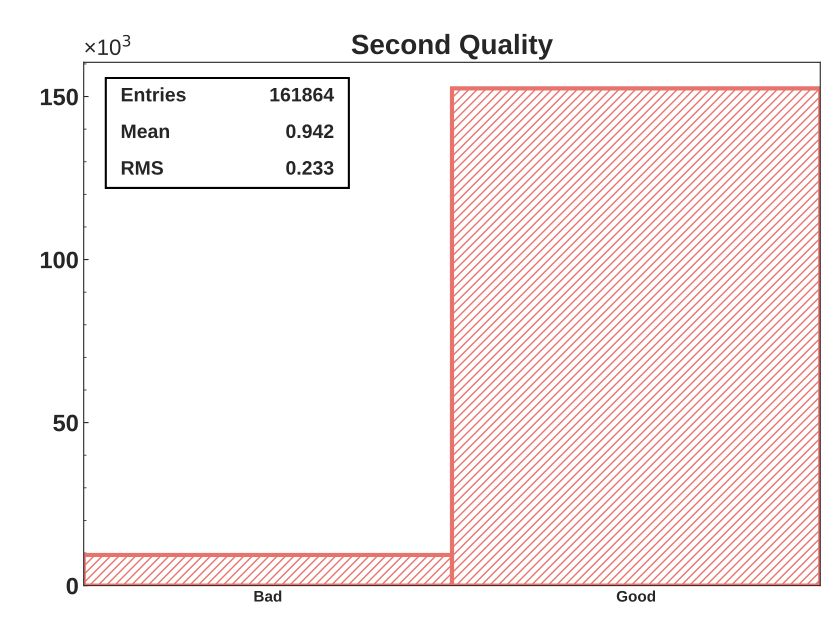 The width and height of the screenshot is (837, 623). Describe the element at coordinates (59, 97) in the screenshot. I see `y-tick-label: 150` at that location.